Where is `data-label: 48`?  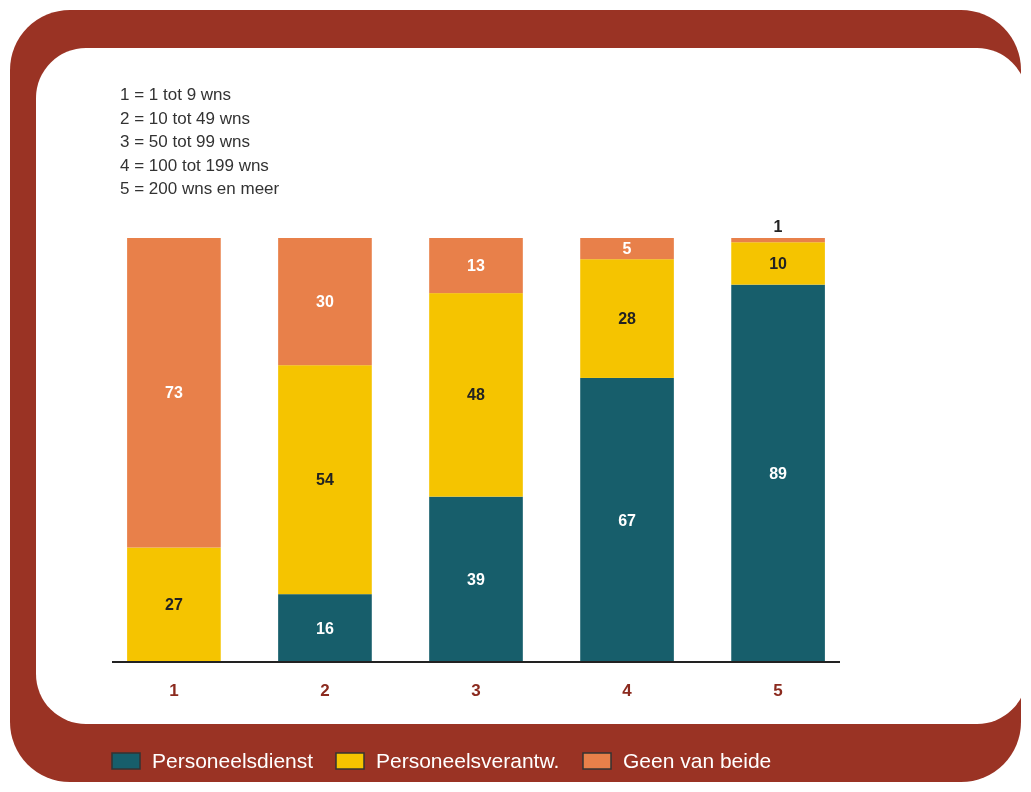
data-label: 48 is located at coordinates (476, 395).